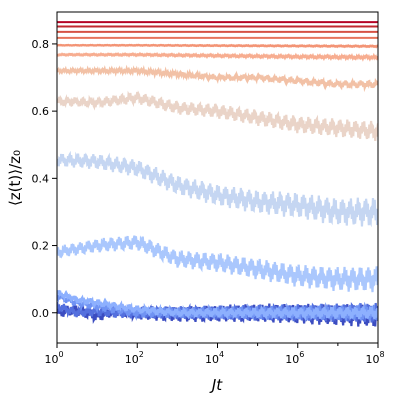 This screenshot has width=400, height=400. I want to click on x-tick-label-5: 10⁸, so click(374, 358).